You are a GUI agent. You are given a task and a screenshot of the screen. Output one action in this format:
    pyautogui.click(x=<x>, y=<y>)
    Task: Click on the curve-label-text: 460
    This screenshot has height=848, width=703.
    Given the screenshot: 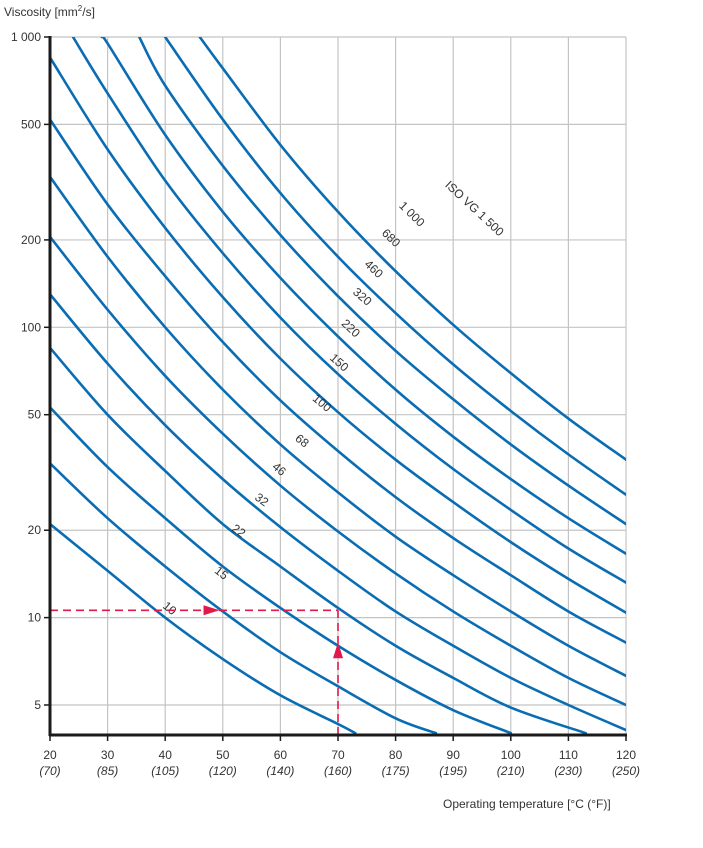 What is the action you would take?
    pyautogui.click(x=374, y=269)
    